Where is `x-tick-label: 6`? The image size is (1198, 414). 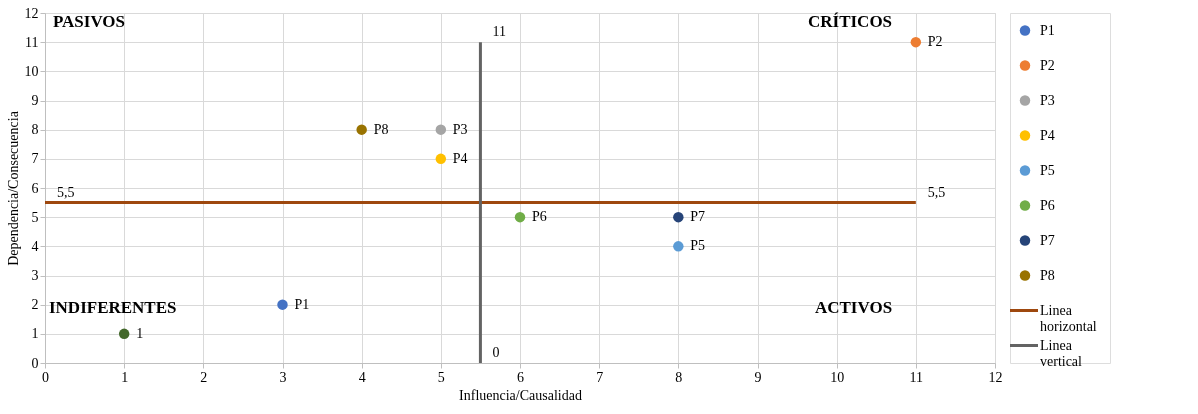
x-tick-label: 6 is located at coordinates (520, 377).